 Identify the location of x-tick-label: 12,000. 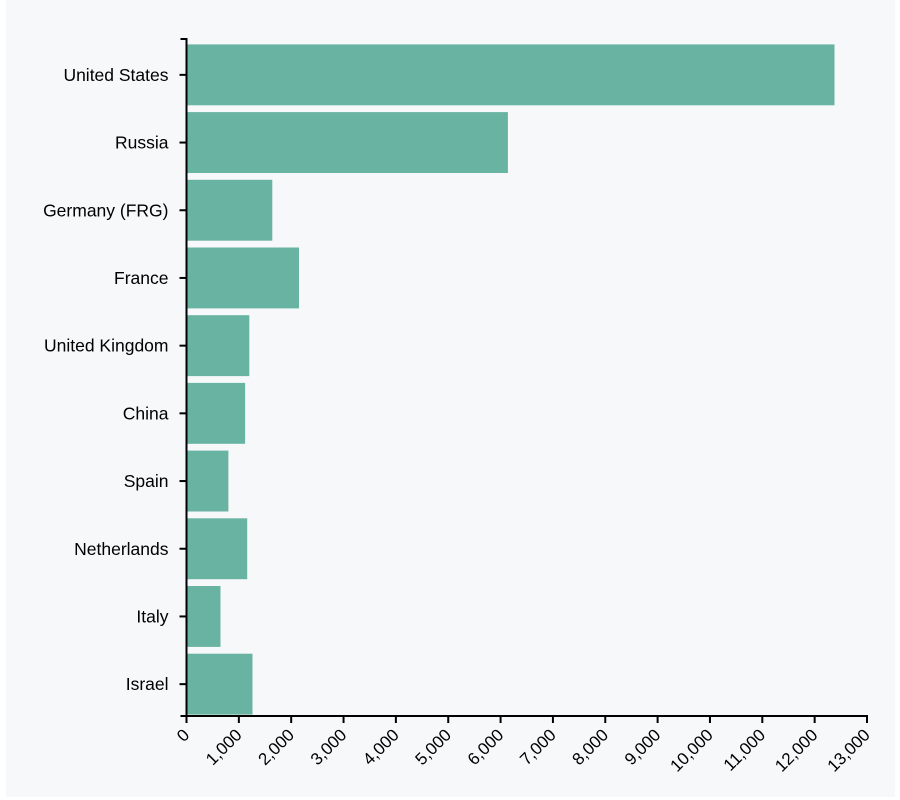
(796, 750).